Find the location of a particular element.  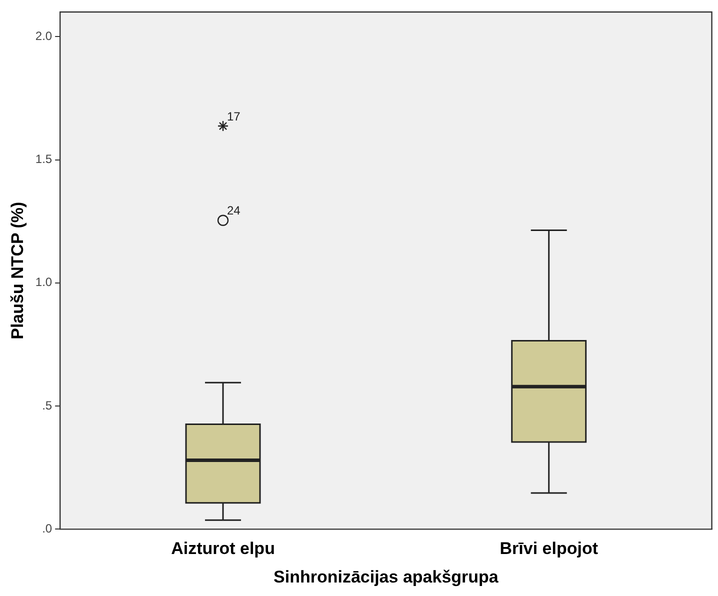

y-tick-label: 1.5 is located at coordinates (43, 159).